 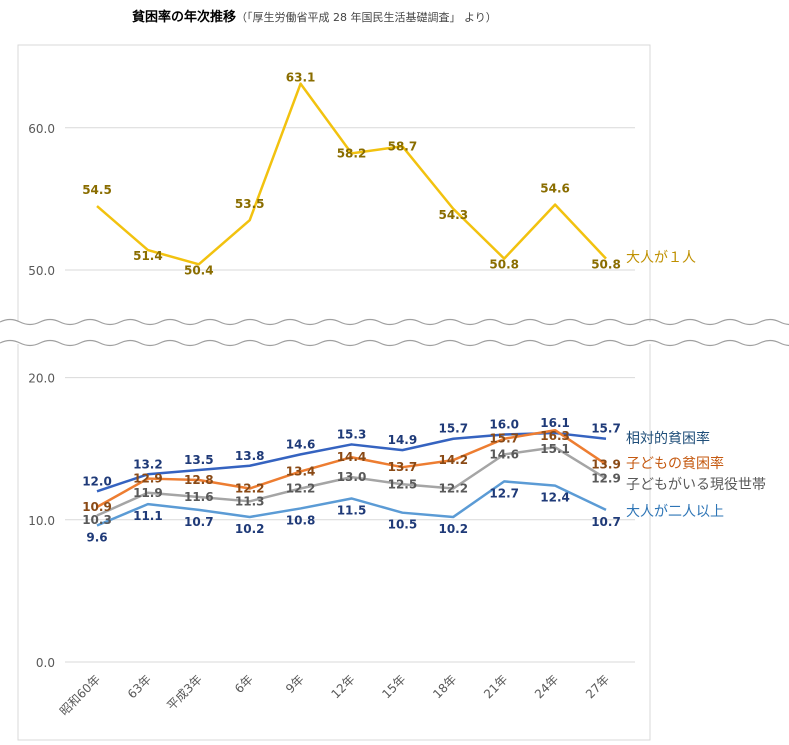 What do you see at coordinates (96, 537) in the screenshot?
I see `data-label: 9.6` at bounding box center [96, 537].